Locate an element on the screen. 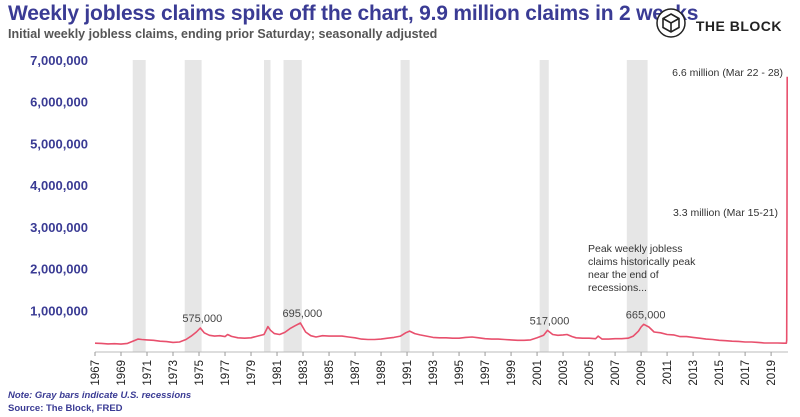 The width and height of the screenshot is (800, 417). x-tick-label: 2001 is located at coordinates (538, 373).